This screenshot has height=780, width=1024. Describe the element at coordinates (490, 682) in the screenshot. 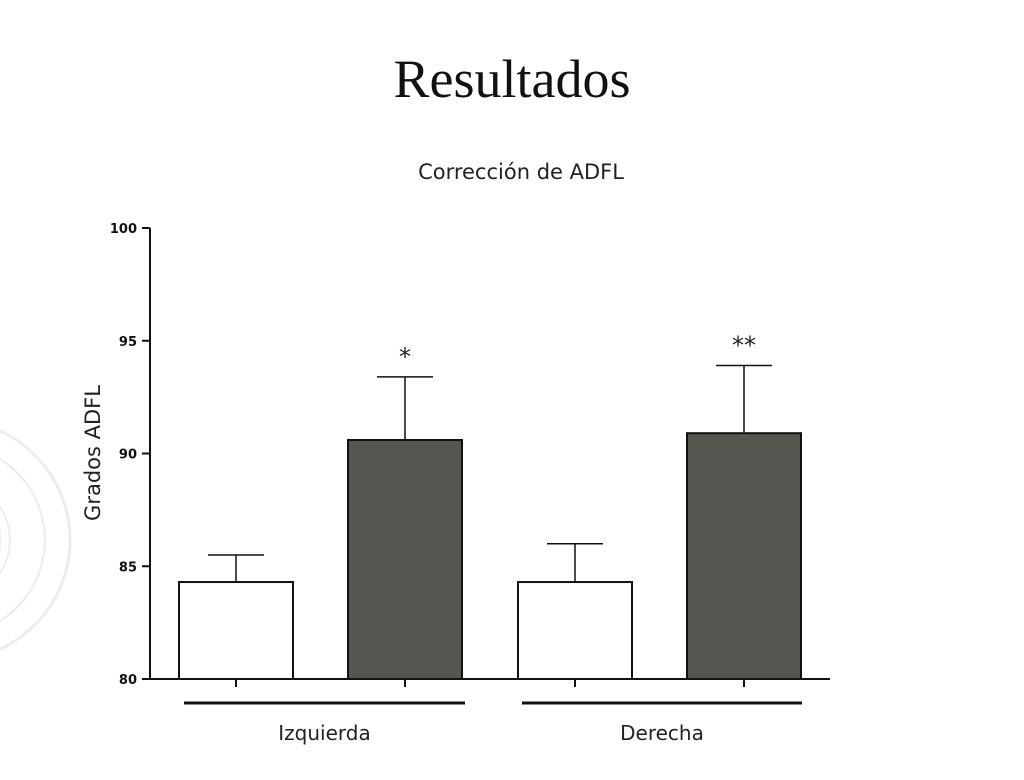

I see `x-axis` at that location.